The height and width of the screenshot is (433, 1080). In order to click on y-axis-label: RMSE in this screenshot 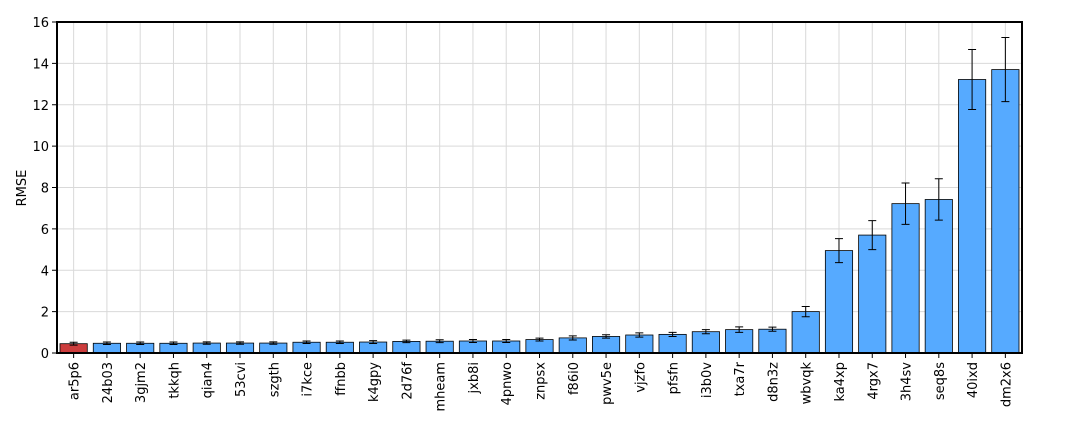, I will do `click(22, 188)`.